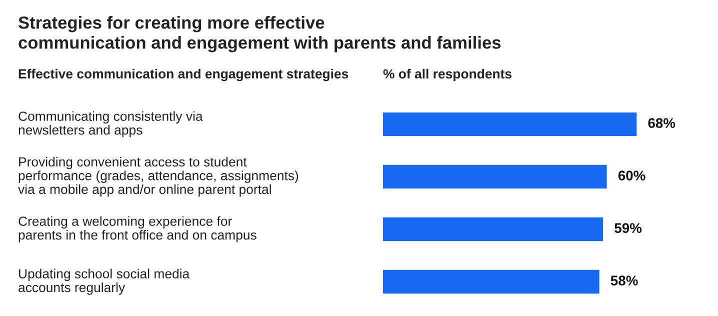  Describe the element at coordinates (158, 176) in the screenshot. I see `y-tick-label: Providing convenient access to student performance (grades, attendance, assignments) via a mobile app and/or online parent portal` at that location.